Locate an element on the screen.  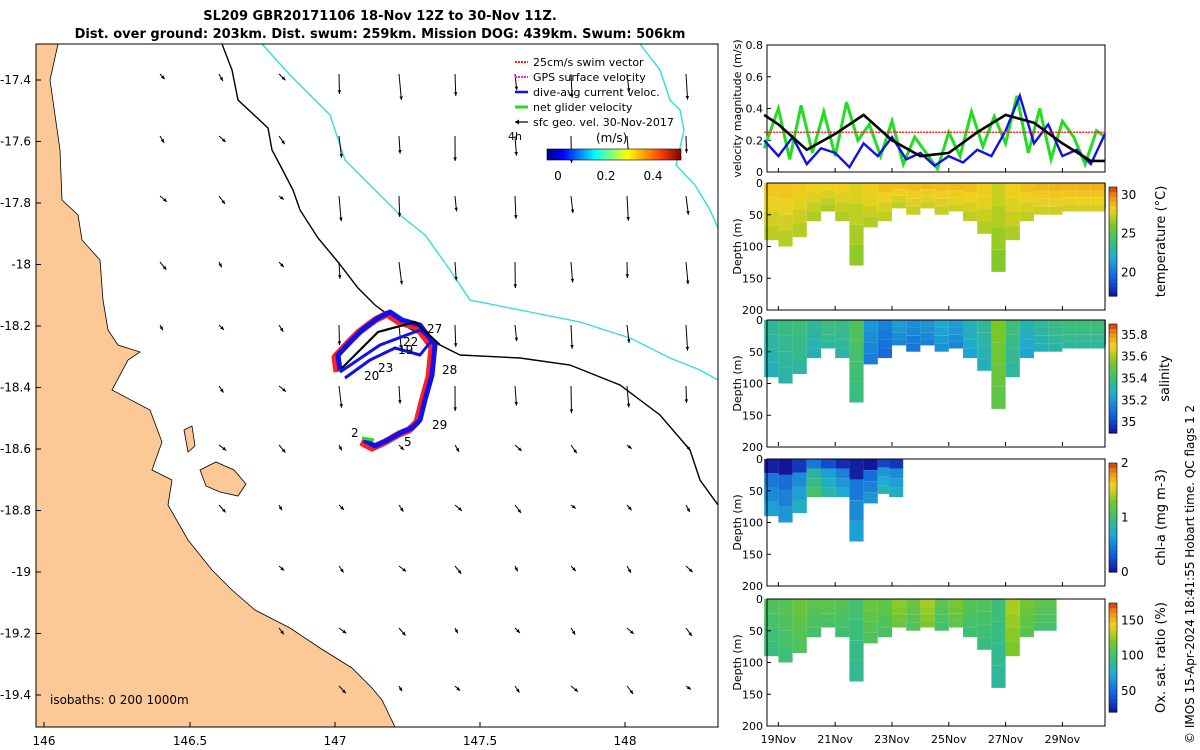
legend-net-glider-velocity: net glider velocity is located at coordinates (583, 107).